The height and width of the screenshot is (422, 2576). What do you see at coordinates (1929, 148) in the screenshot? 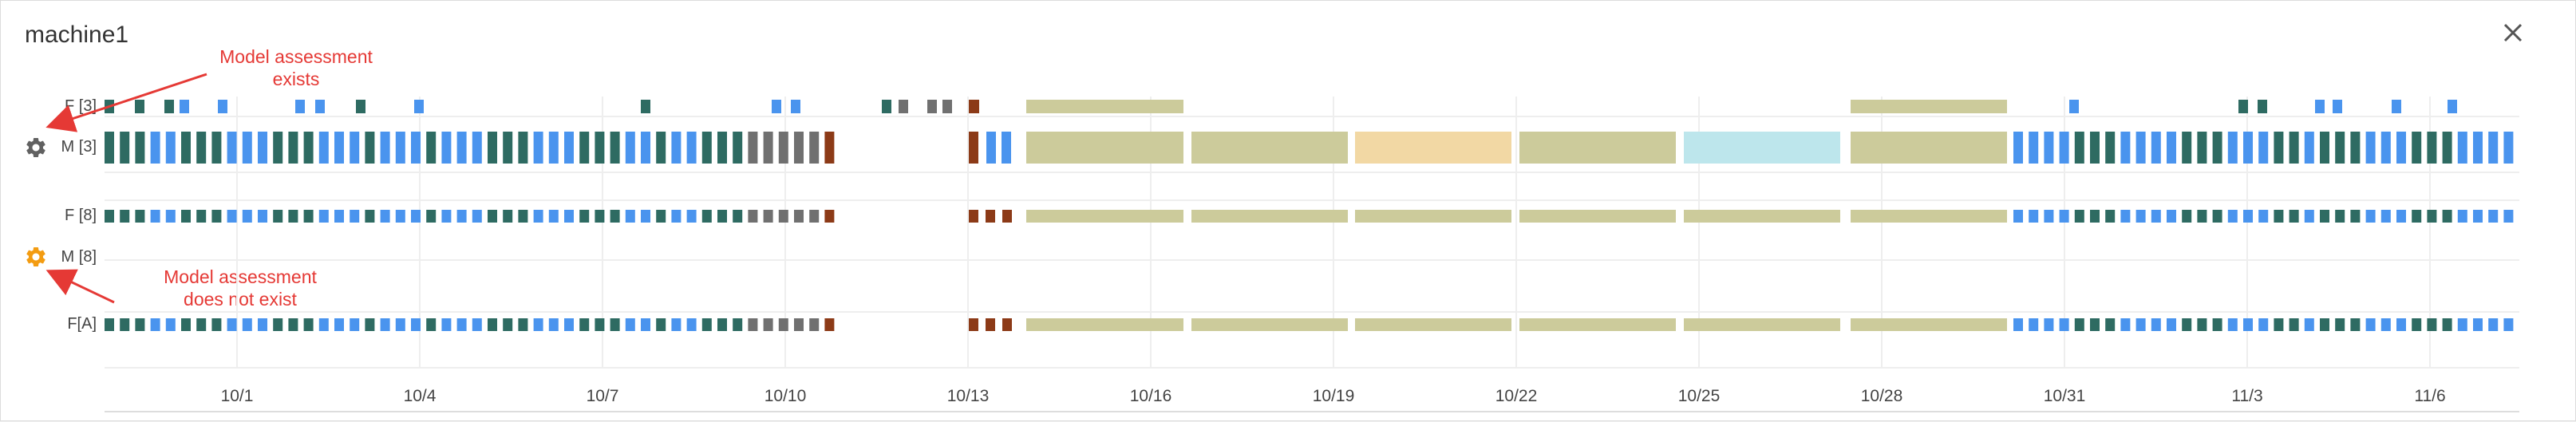
I see `row-m3-segment` at bounding box center [1929, 148].